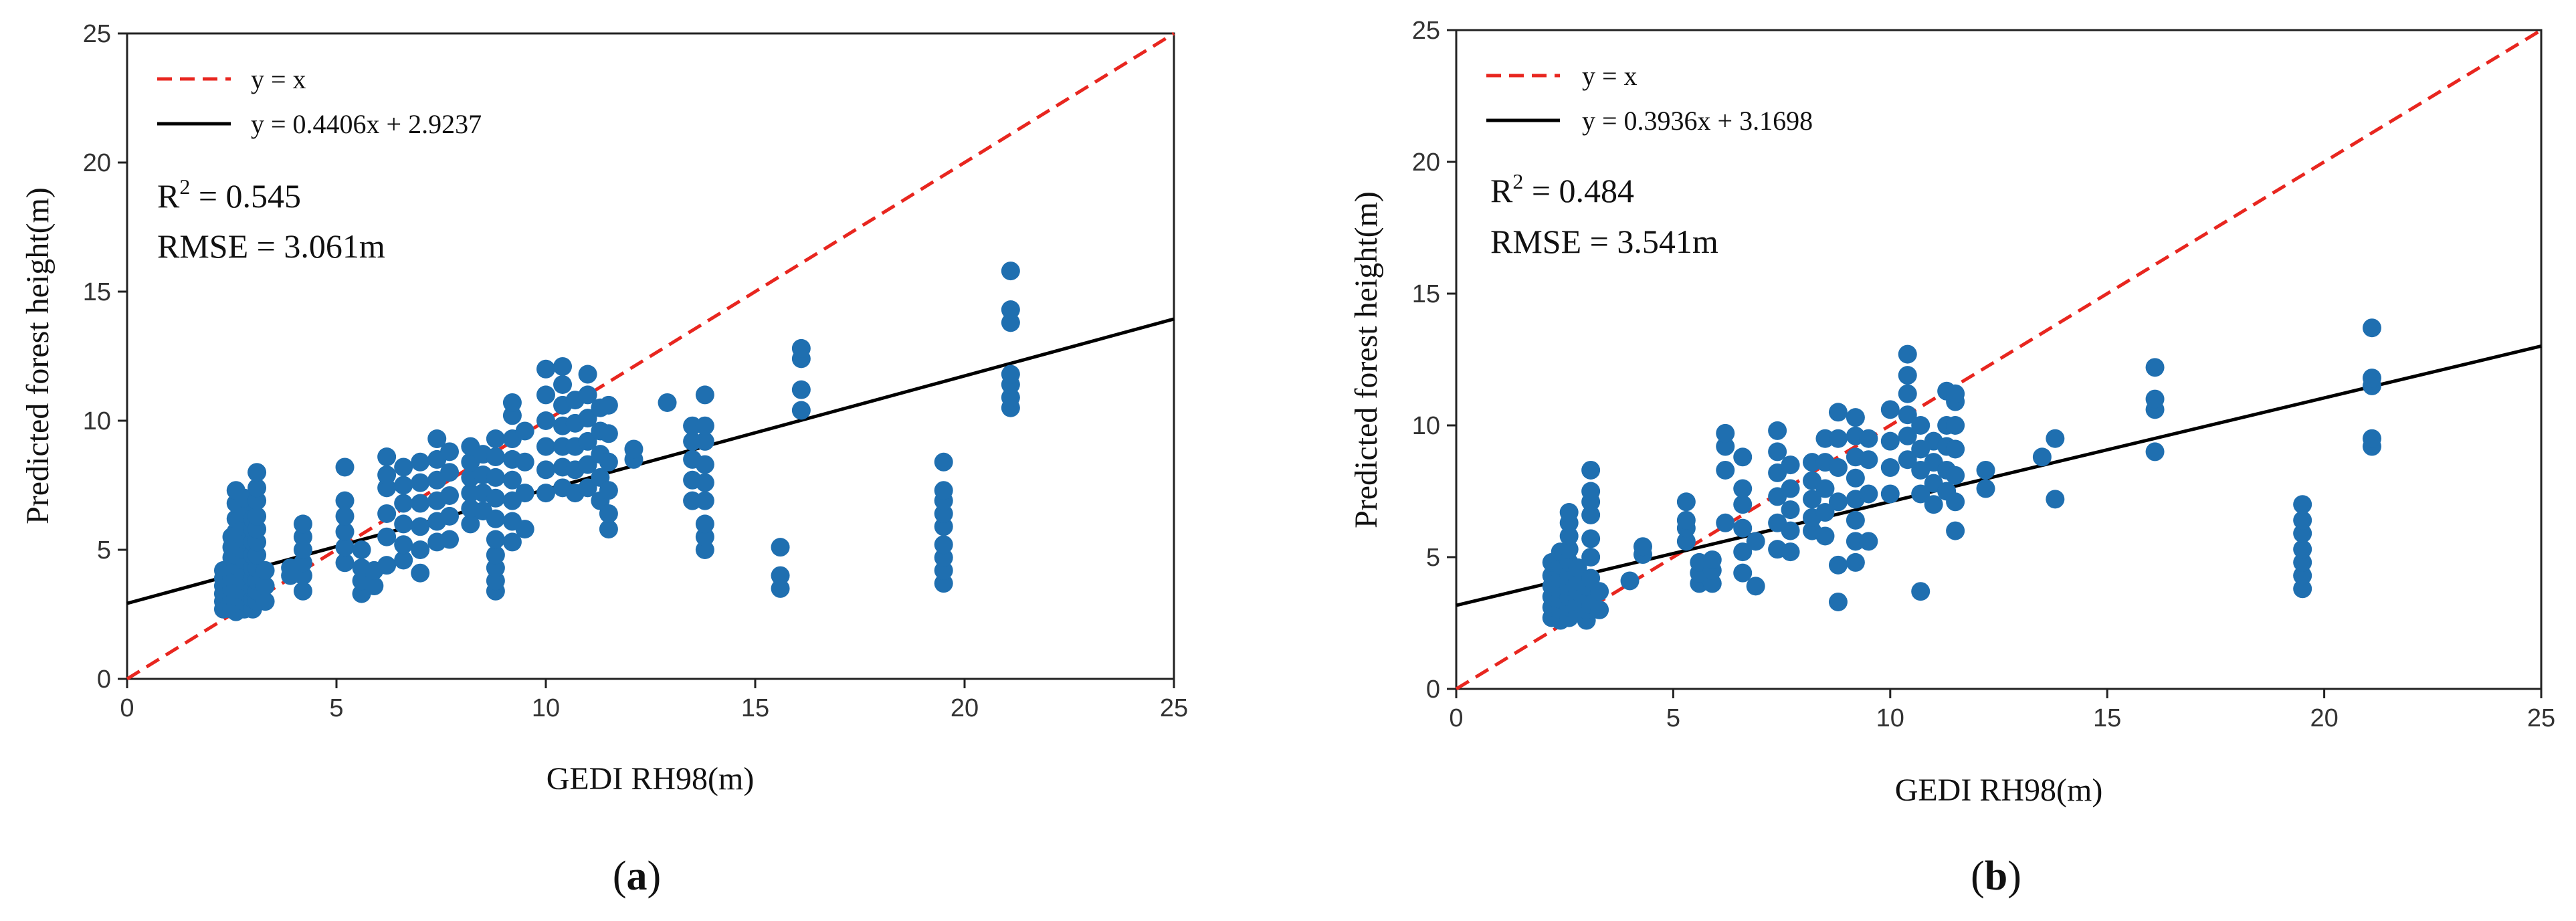 The height and width of the screenshot is (921, 2576). Describe the element at coordinates (319, 101) in the screenshot. I see `legend-a: y = x y = 0.4406x + 2.9237` at that location.